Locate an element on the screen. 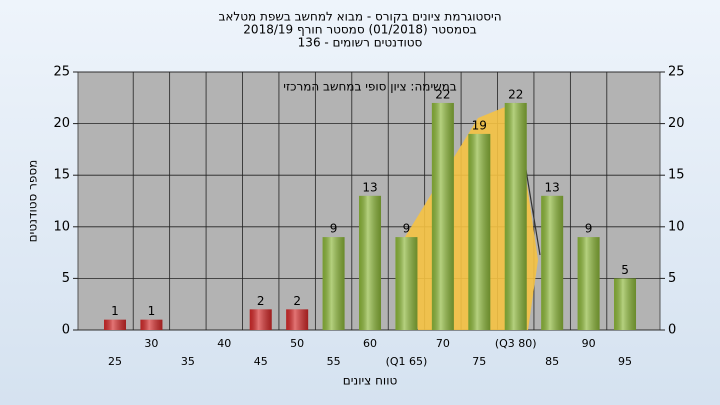 The image size is (720, 405). y-tick-label: 25 is located at coordinates (61, 72).